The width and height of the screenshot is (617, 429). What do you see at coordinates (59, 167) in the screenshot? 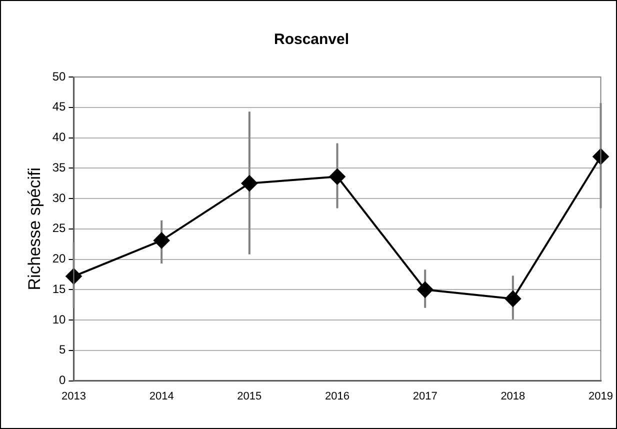
I see `y-tick-label: 35` at bounding box center [59, 167].